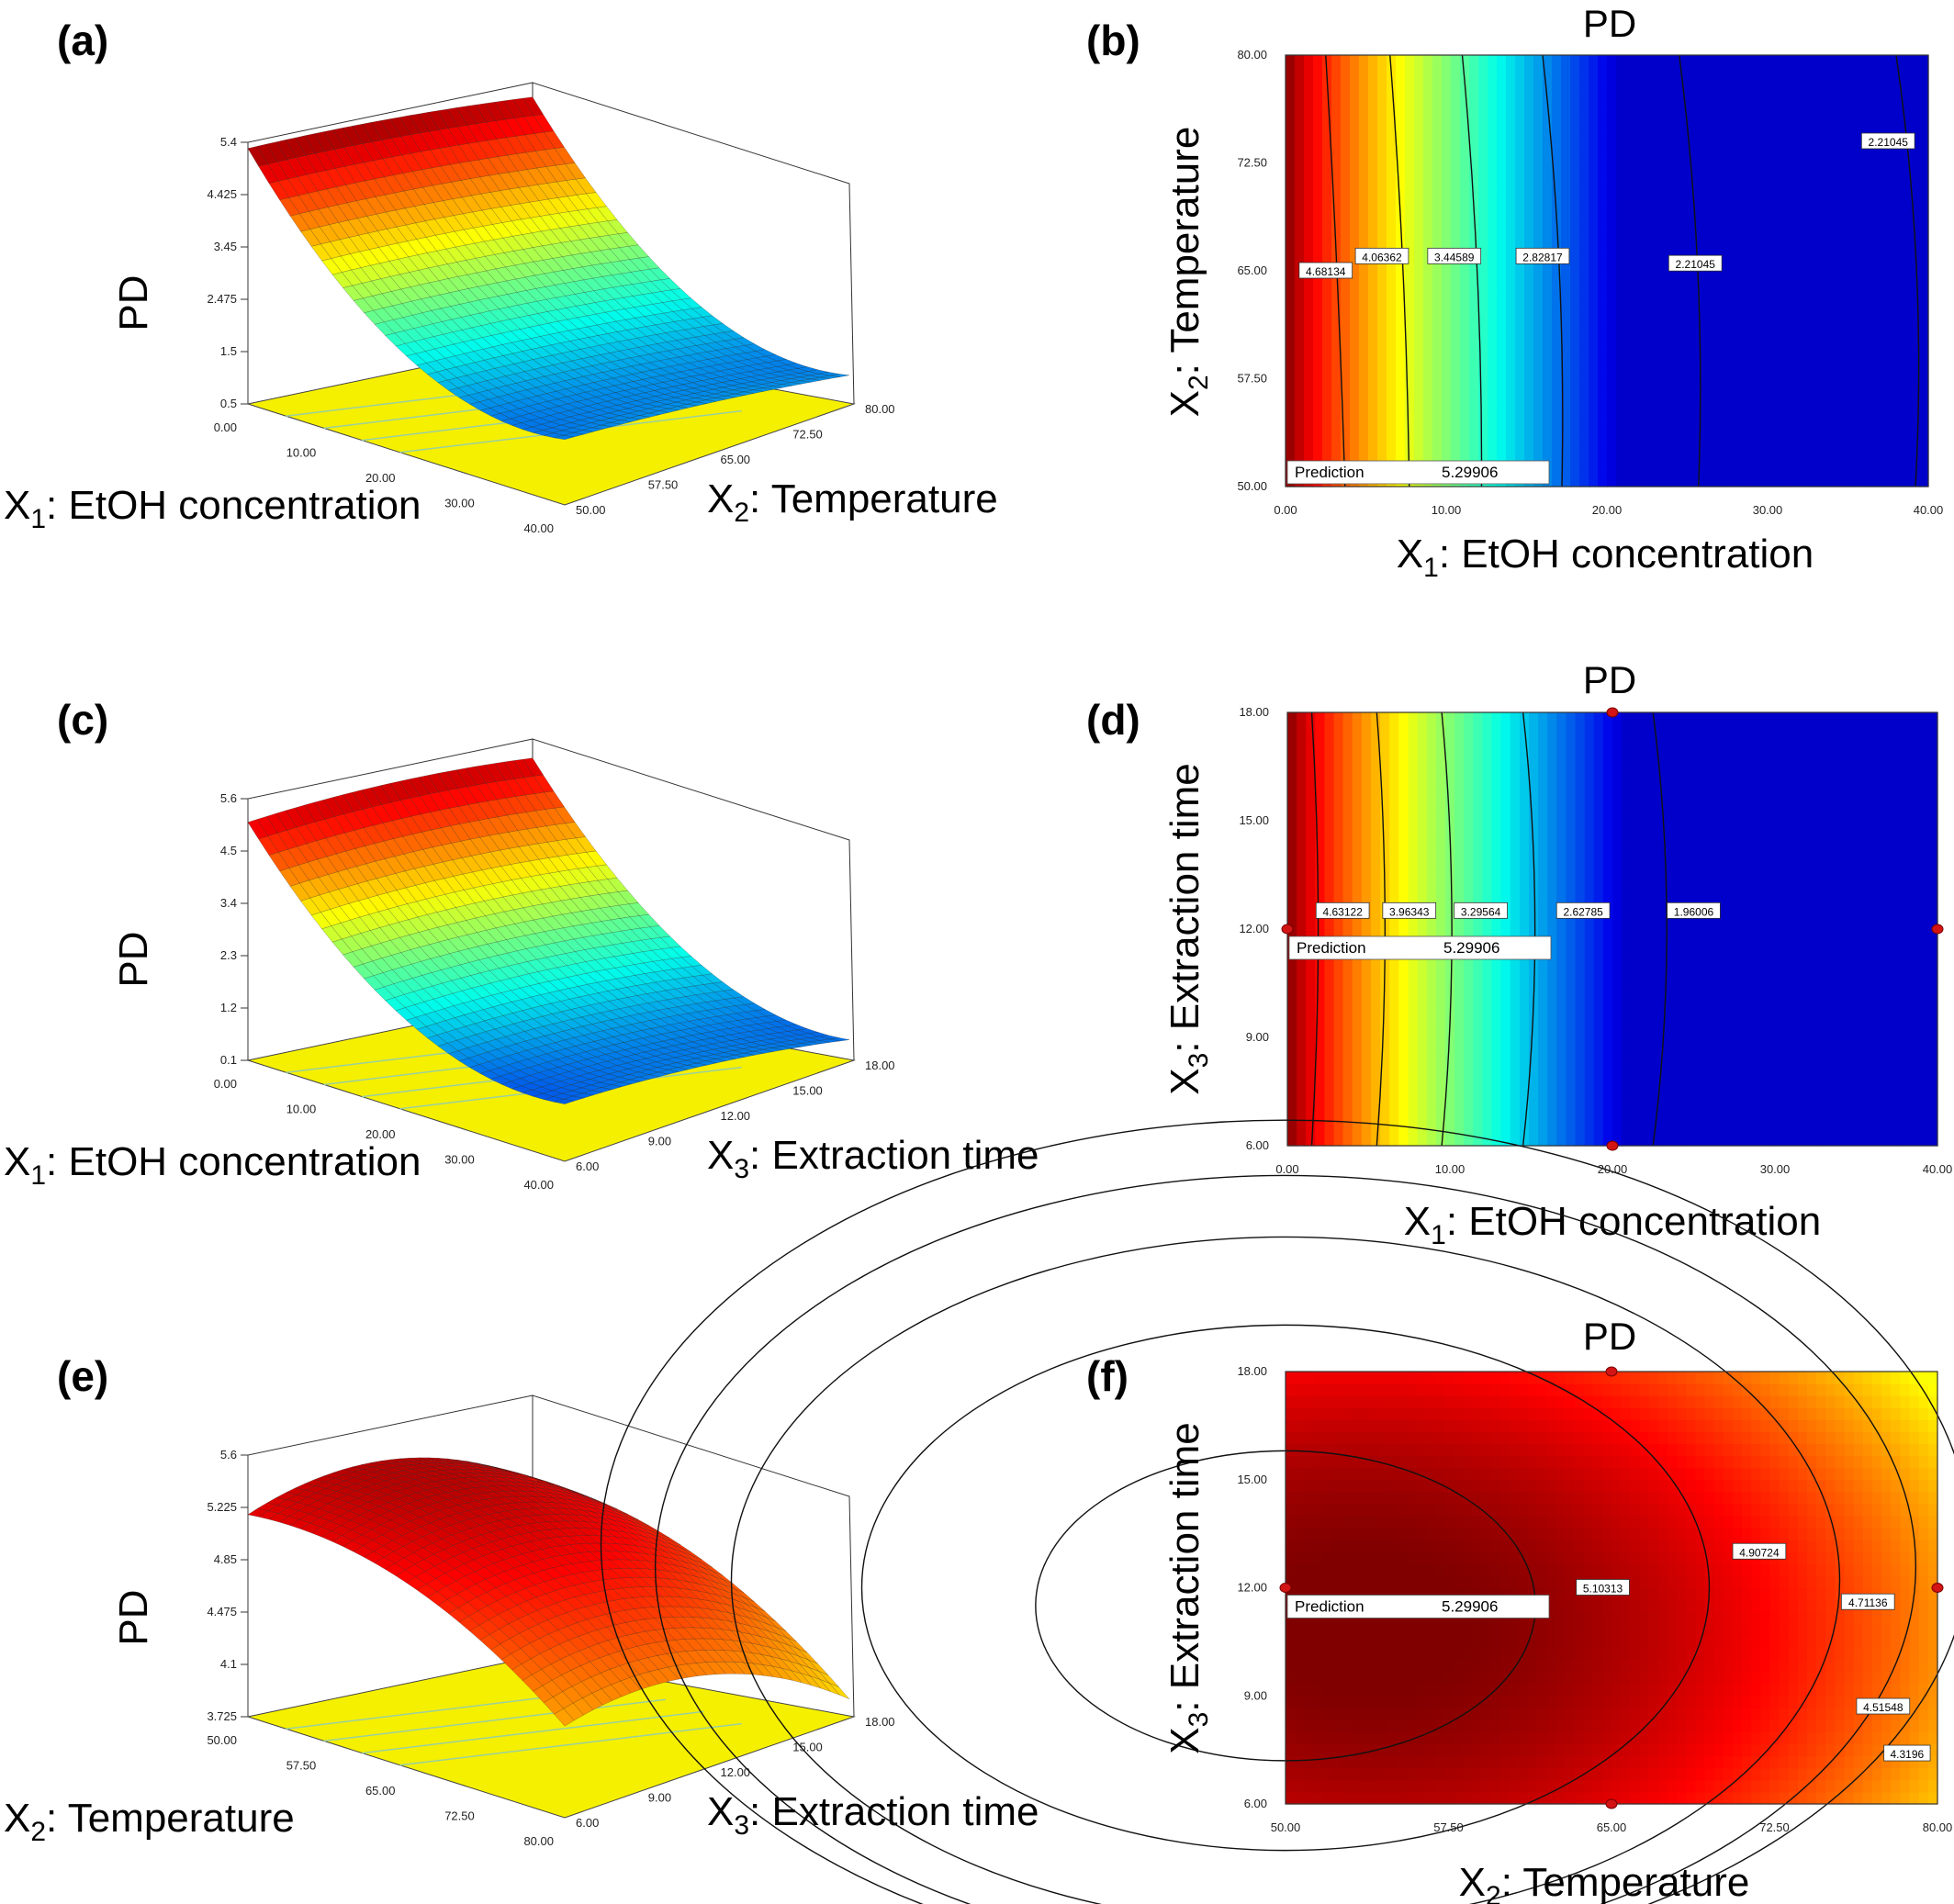 This screenshot has width=1954, height=1904. I want to click on z-tick-label: 5.6, so click(228, 798).